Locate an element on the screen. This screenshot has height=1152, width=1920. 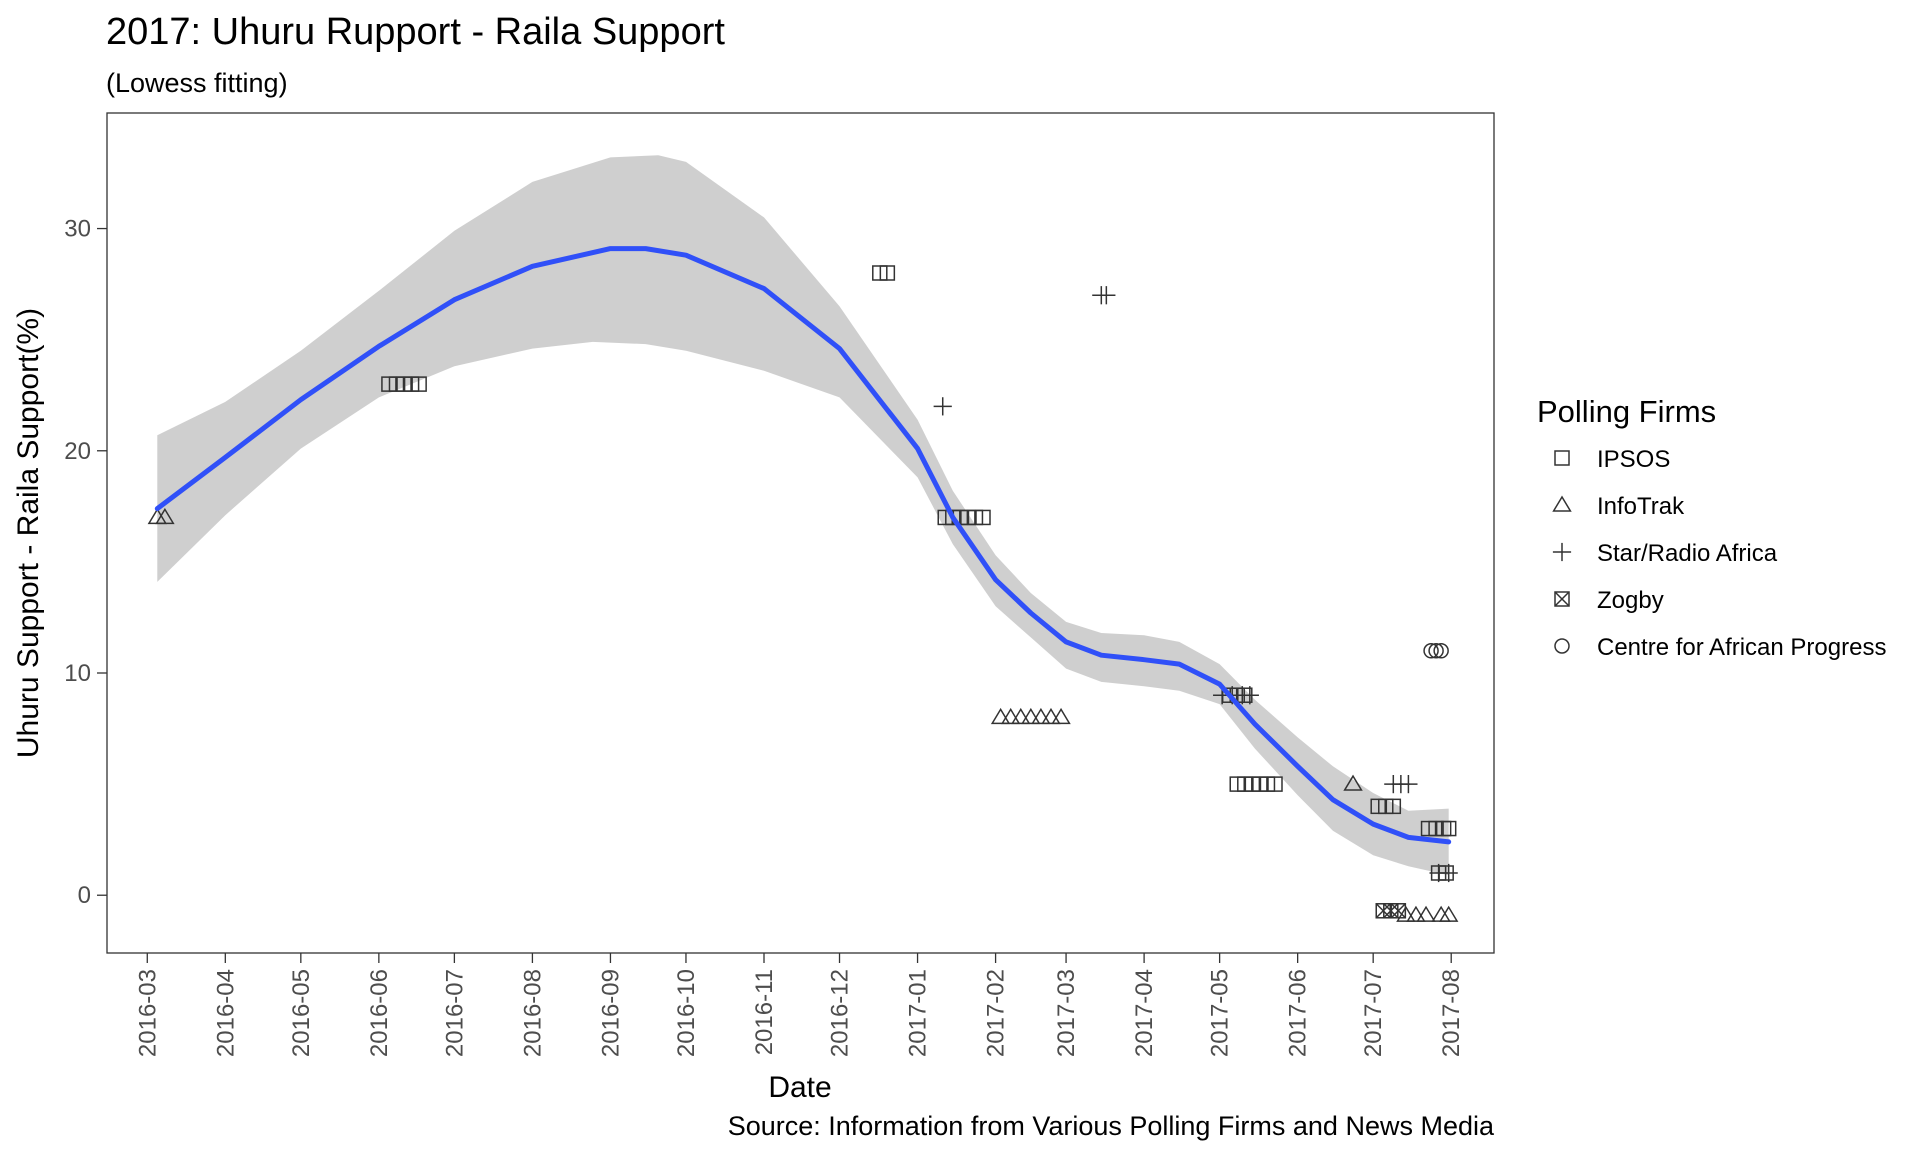
x-tick-label: 2017-04 is located at coordinates (1144, 1013).